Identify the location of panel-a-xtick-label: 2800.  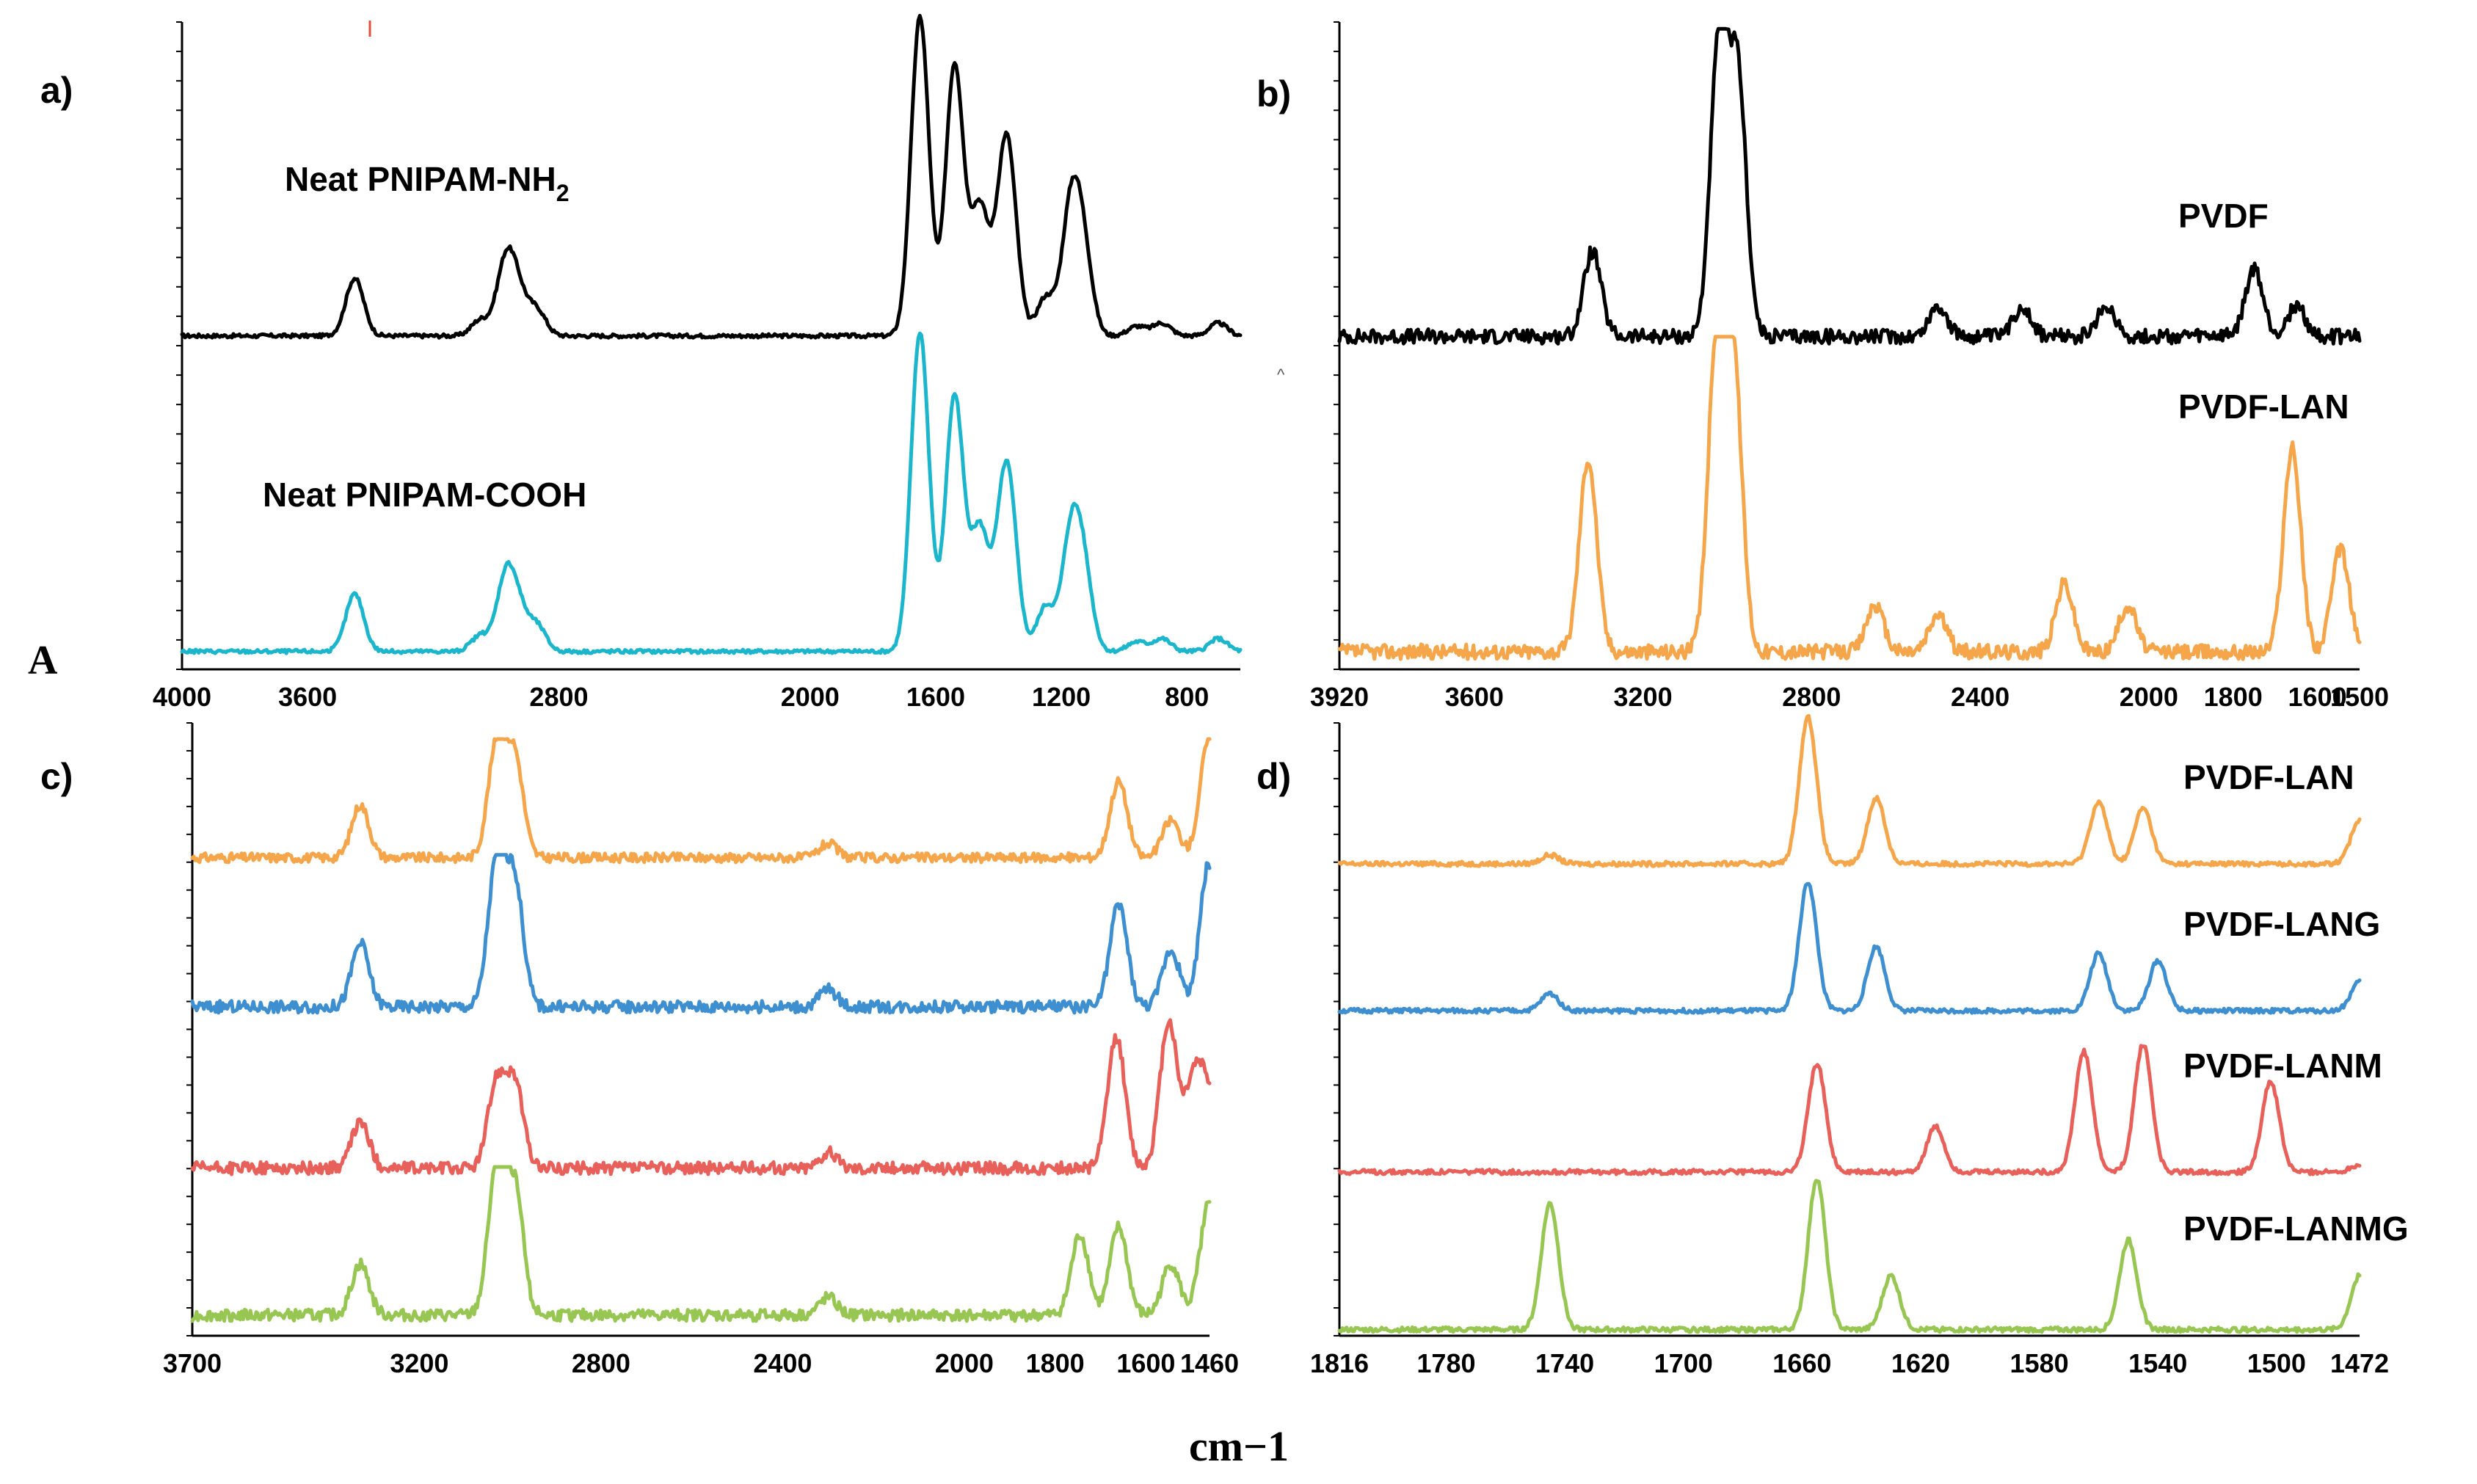
(558, 697).